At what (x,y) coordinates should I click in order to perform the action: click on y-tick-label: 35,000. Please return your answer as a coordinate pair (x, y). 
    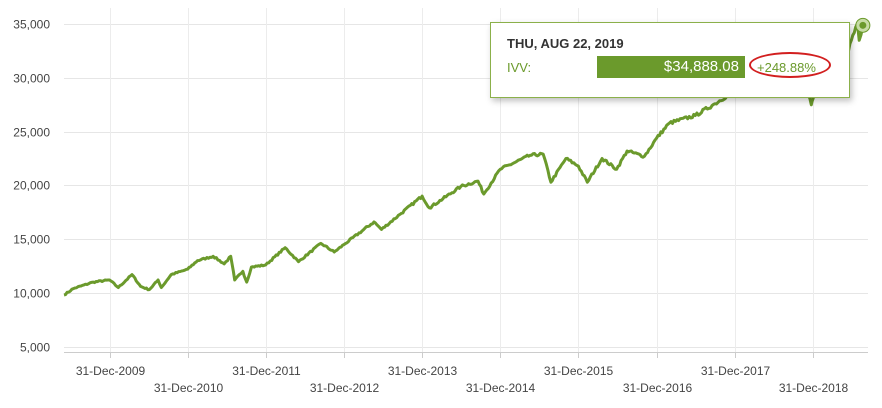
    Looking at the image, I should click on (31, 25).